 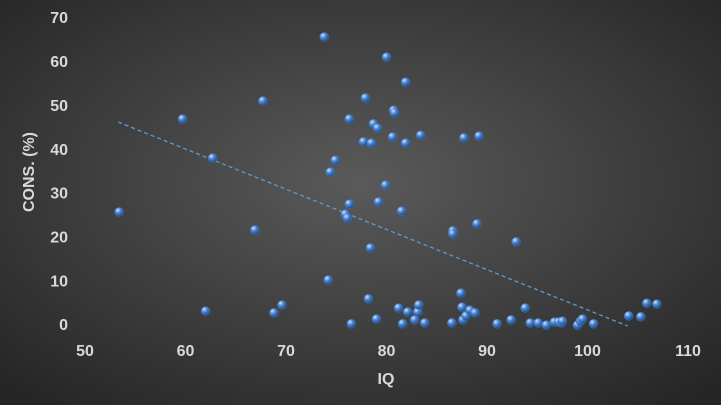 What do you see at coordinates (387, 351) in the screenshot?
I see `x-tick-label: 80` at bounding box center [387, 351].